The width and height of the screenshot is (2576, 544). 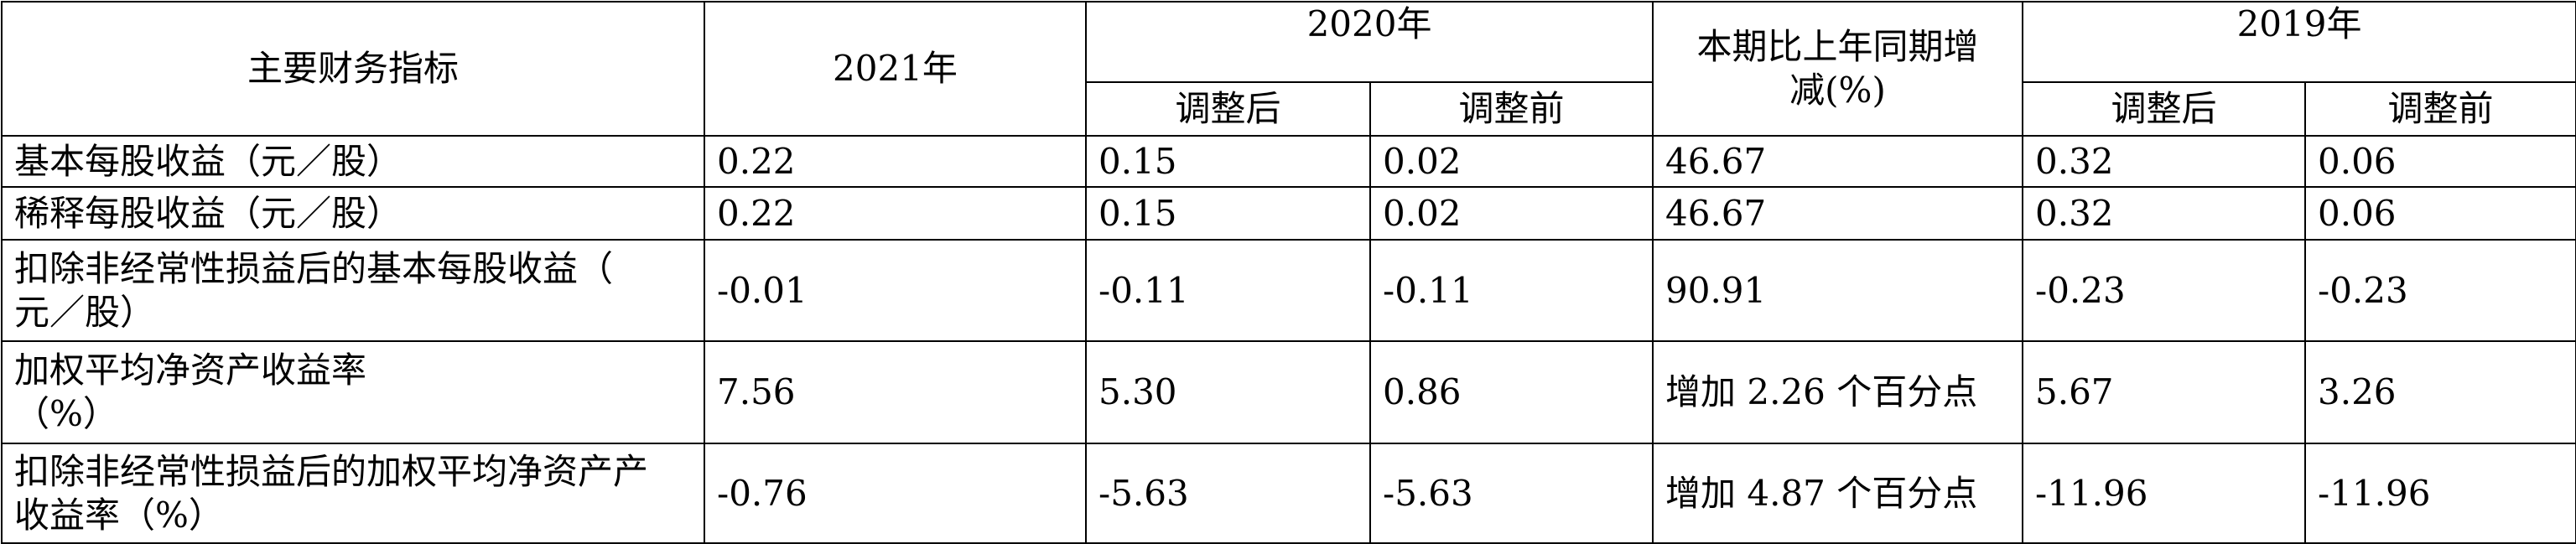 I want to click on row-label: 基本每股收益（元／股）, so click(x=353, y=162).